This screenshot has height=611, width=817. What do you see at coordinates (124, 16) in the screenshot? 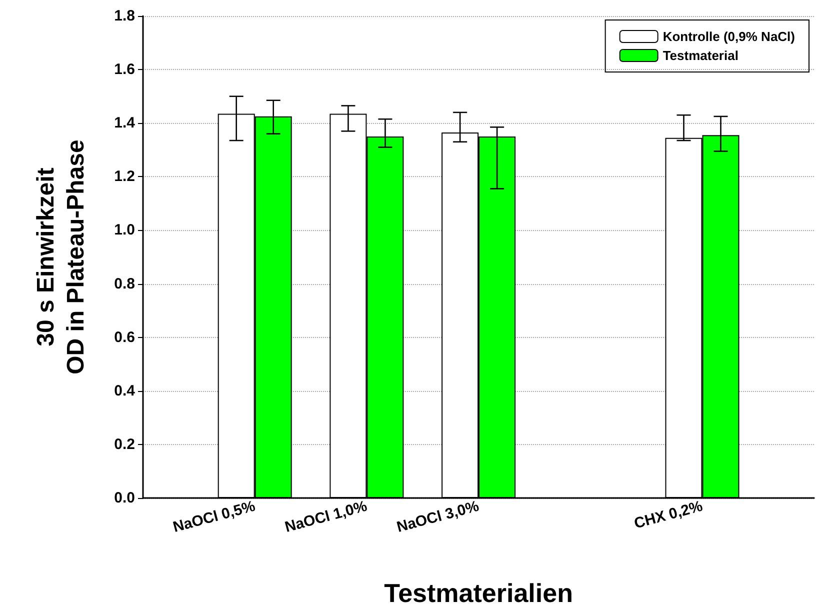
I see `y-tick-label: 1.8` at bounding box center [124, 16].